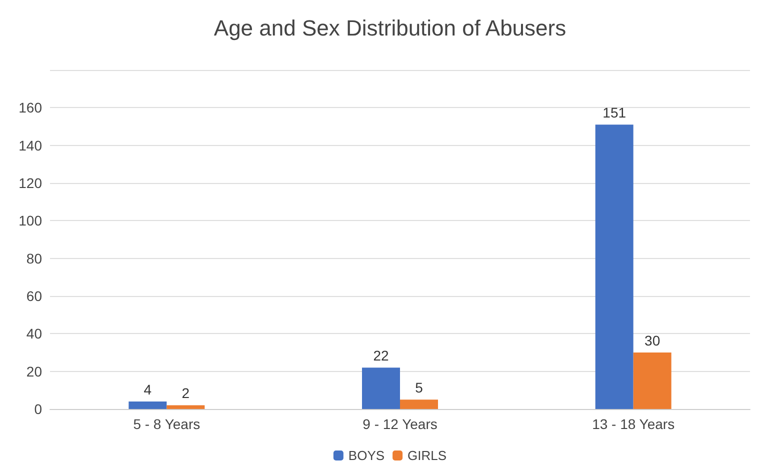  I want to click on data-label: 2, so click(186, 393).